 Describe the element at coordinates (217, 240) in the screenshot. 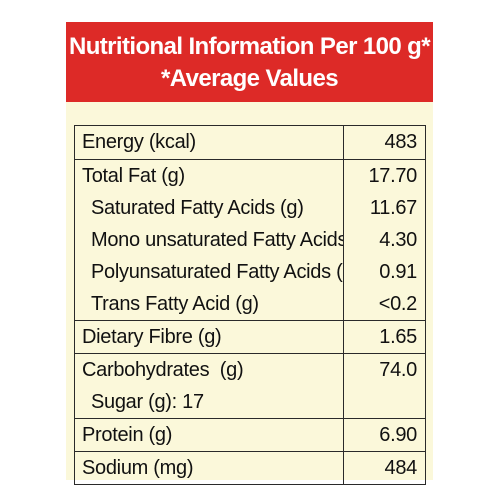

I see `nutrient-sublabel: Mono unsaturated Fatty Acids (g)` at that location.